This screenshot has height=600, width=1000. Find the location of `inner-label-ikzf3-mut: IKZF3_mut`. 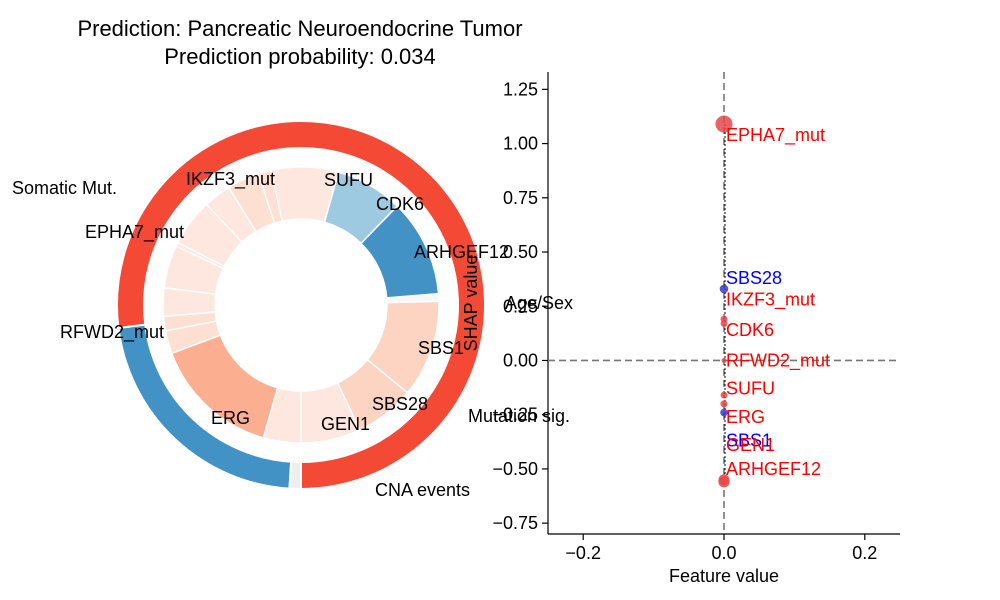

inner-label-ikzf3-mut: IKZF3_mut is located at coordinates (230, 179).